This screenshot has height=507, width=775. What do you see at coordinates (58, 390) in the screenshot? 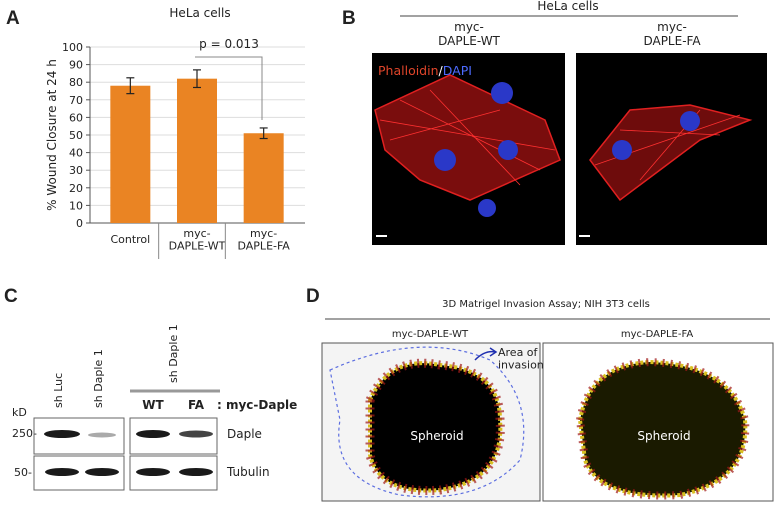
I see `lane-label: sh Luc` at bounding box center [58, 390].